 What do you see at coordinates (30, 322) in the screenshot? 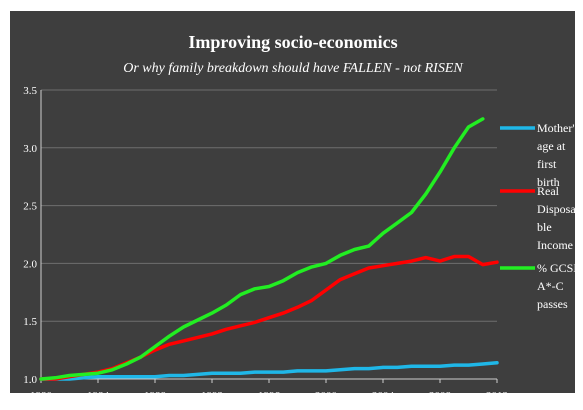
I see `y-tick-label: 1.5` at bounding box center [30, 322].